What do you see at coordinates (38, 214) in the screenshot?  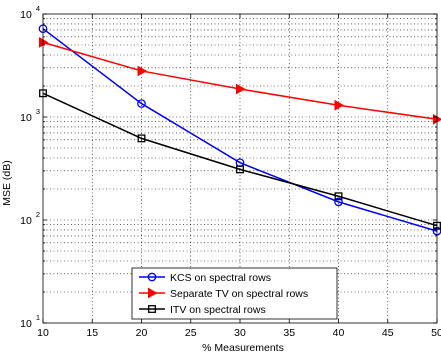 I see `y-tick-exponent: 2` at bounding box center [38, 214].